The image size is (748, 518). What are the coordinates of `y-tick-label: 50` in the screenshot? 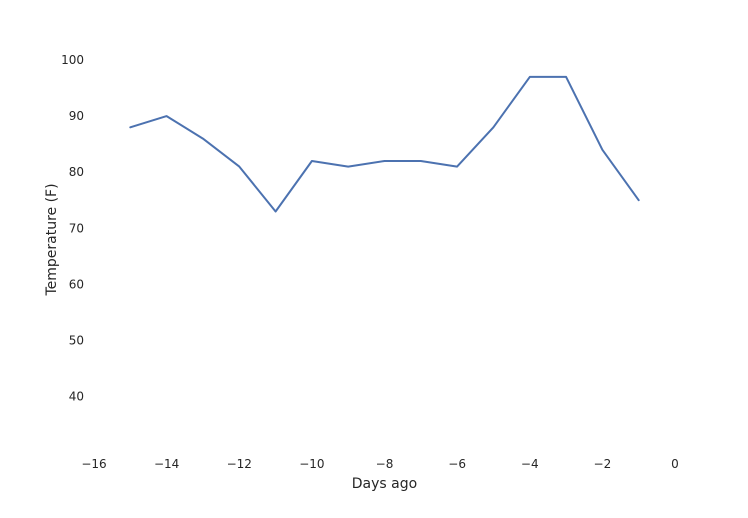 It's located at (76, 340).